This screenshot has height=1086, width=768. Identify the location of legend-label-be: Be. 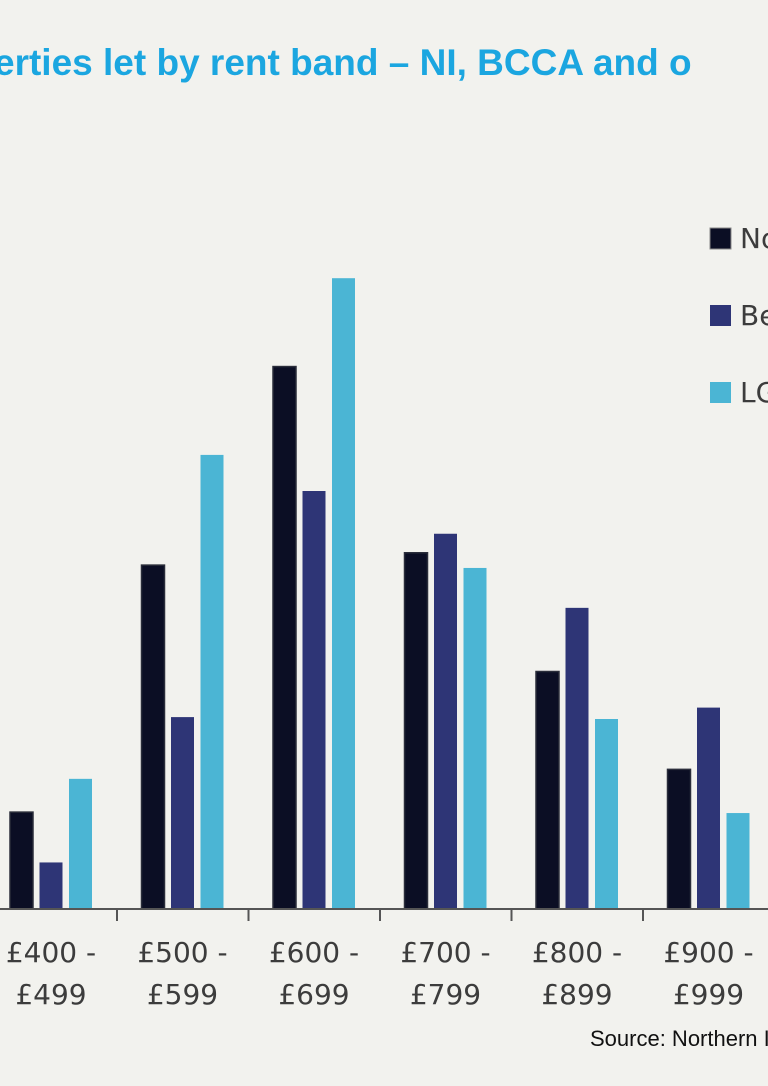
(754, 315).